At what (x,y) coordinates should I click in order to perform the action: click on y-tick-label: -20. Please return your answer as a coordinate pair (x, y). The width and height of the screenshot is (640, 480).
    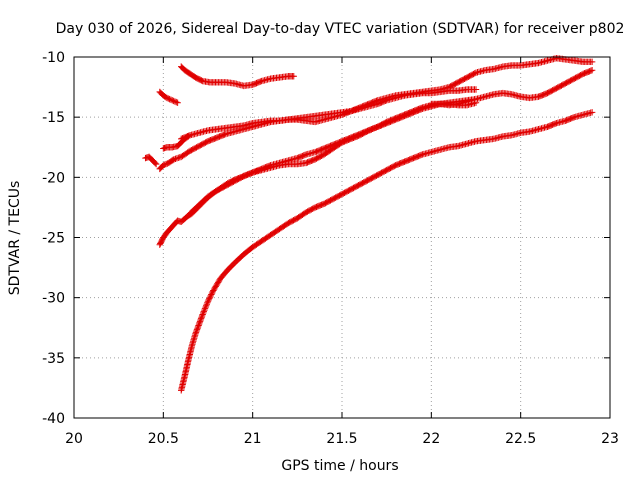
    Looking at the image, I should click on (53, 178).